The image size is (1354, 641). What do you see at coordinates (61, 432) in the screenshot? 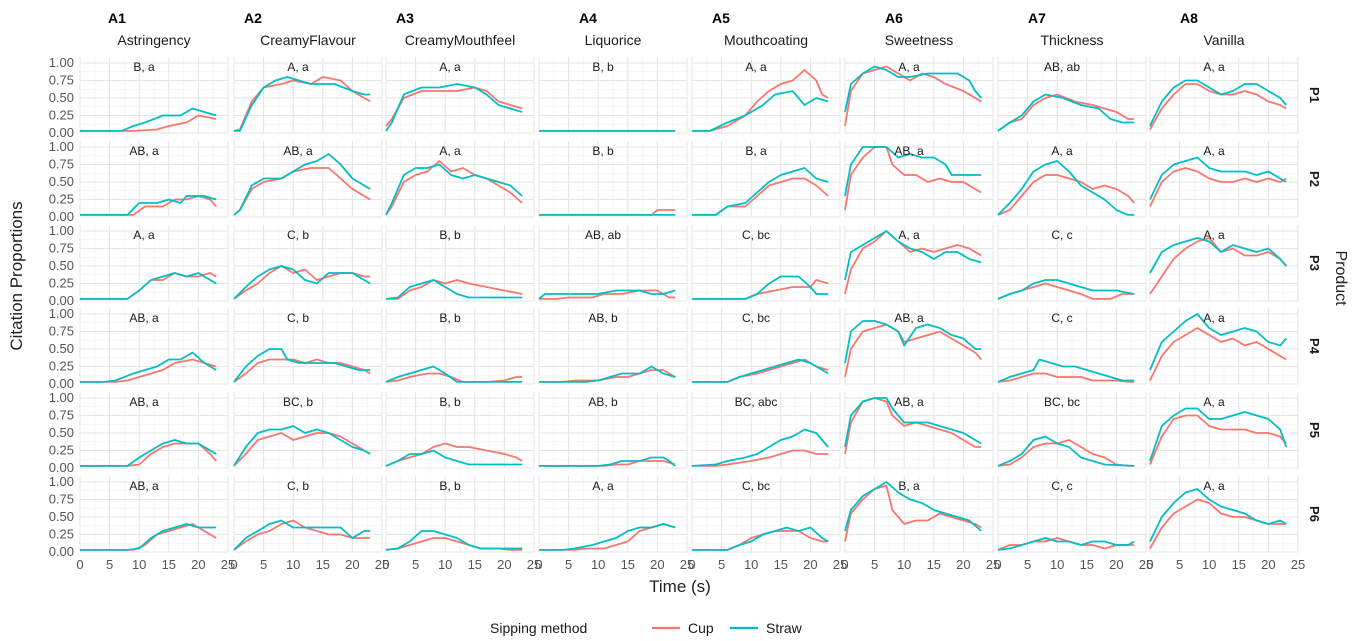
I see `y-tick-label: 0.50` at bounding box center [61, 432].